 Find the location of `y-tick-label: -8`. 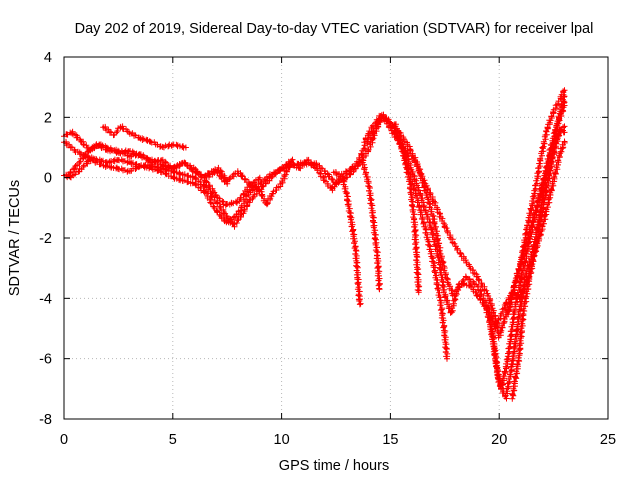

y-tick-label: -8 is located at coordinates (45, 420).